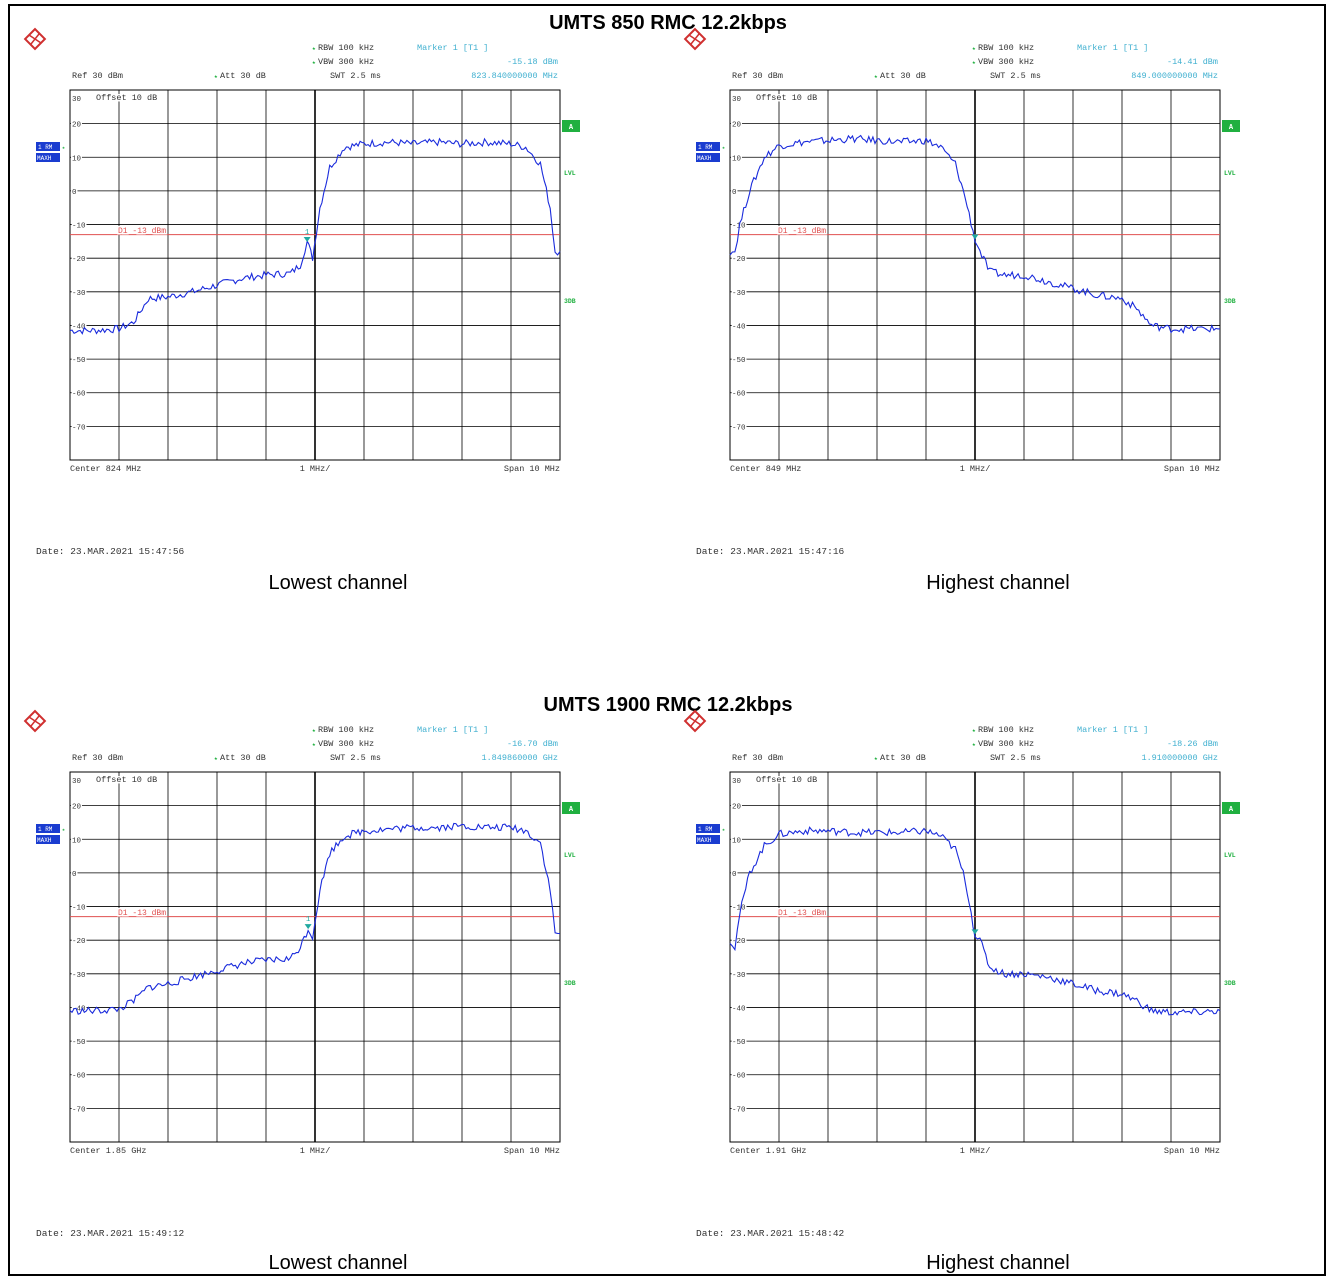 The image size is (1333, 1283). I want to click on marker-frequency: 1.849860000 GHz, so click(519, 758).